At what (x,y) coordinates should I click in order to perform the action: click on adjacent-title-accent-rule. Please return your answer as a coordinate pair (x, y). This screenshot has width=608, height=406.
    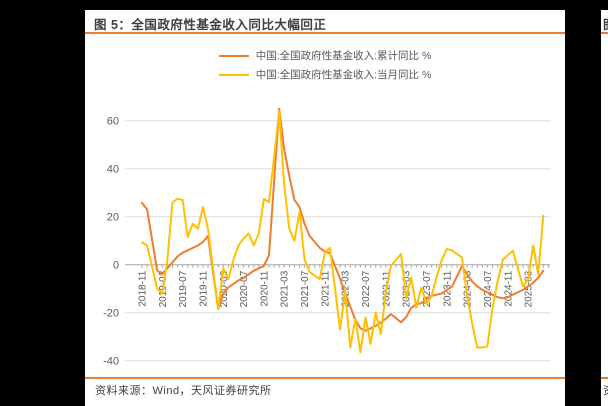
    Looking at the image, I should click on (604, 33).